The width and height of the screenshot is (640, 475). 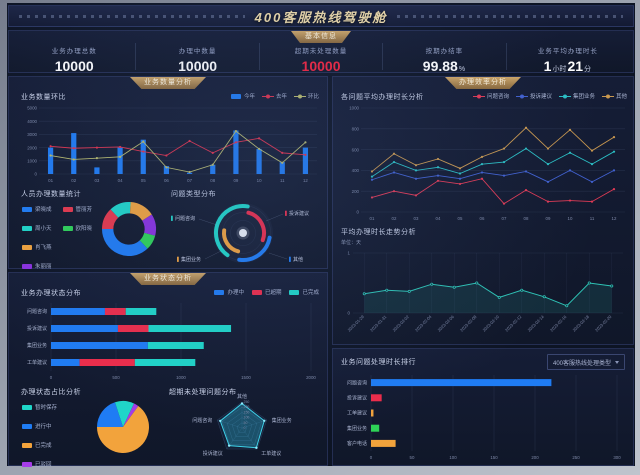 What do you see at coordinates (558, 323) in the screenshot?
I see `svg-text: 2023-02-16` at bounding box center [558, 323].